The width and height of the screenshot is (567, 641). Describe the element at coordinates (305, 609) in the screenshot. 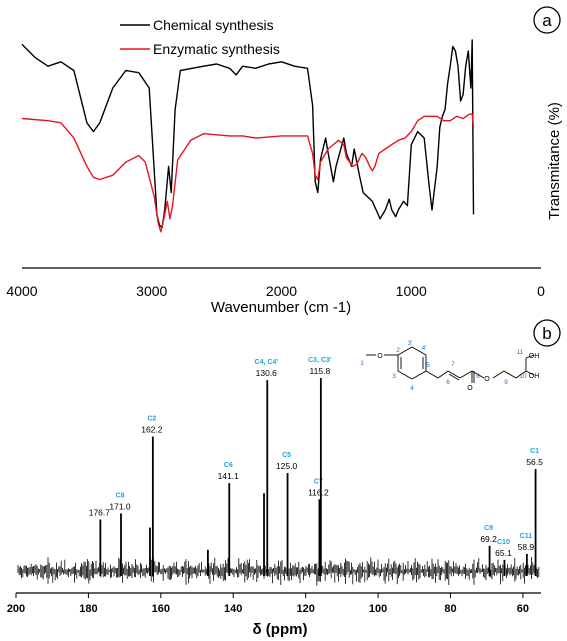

I see `panel-b-x-tick-label: 120` at that location.